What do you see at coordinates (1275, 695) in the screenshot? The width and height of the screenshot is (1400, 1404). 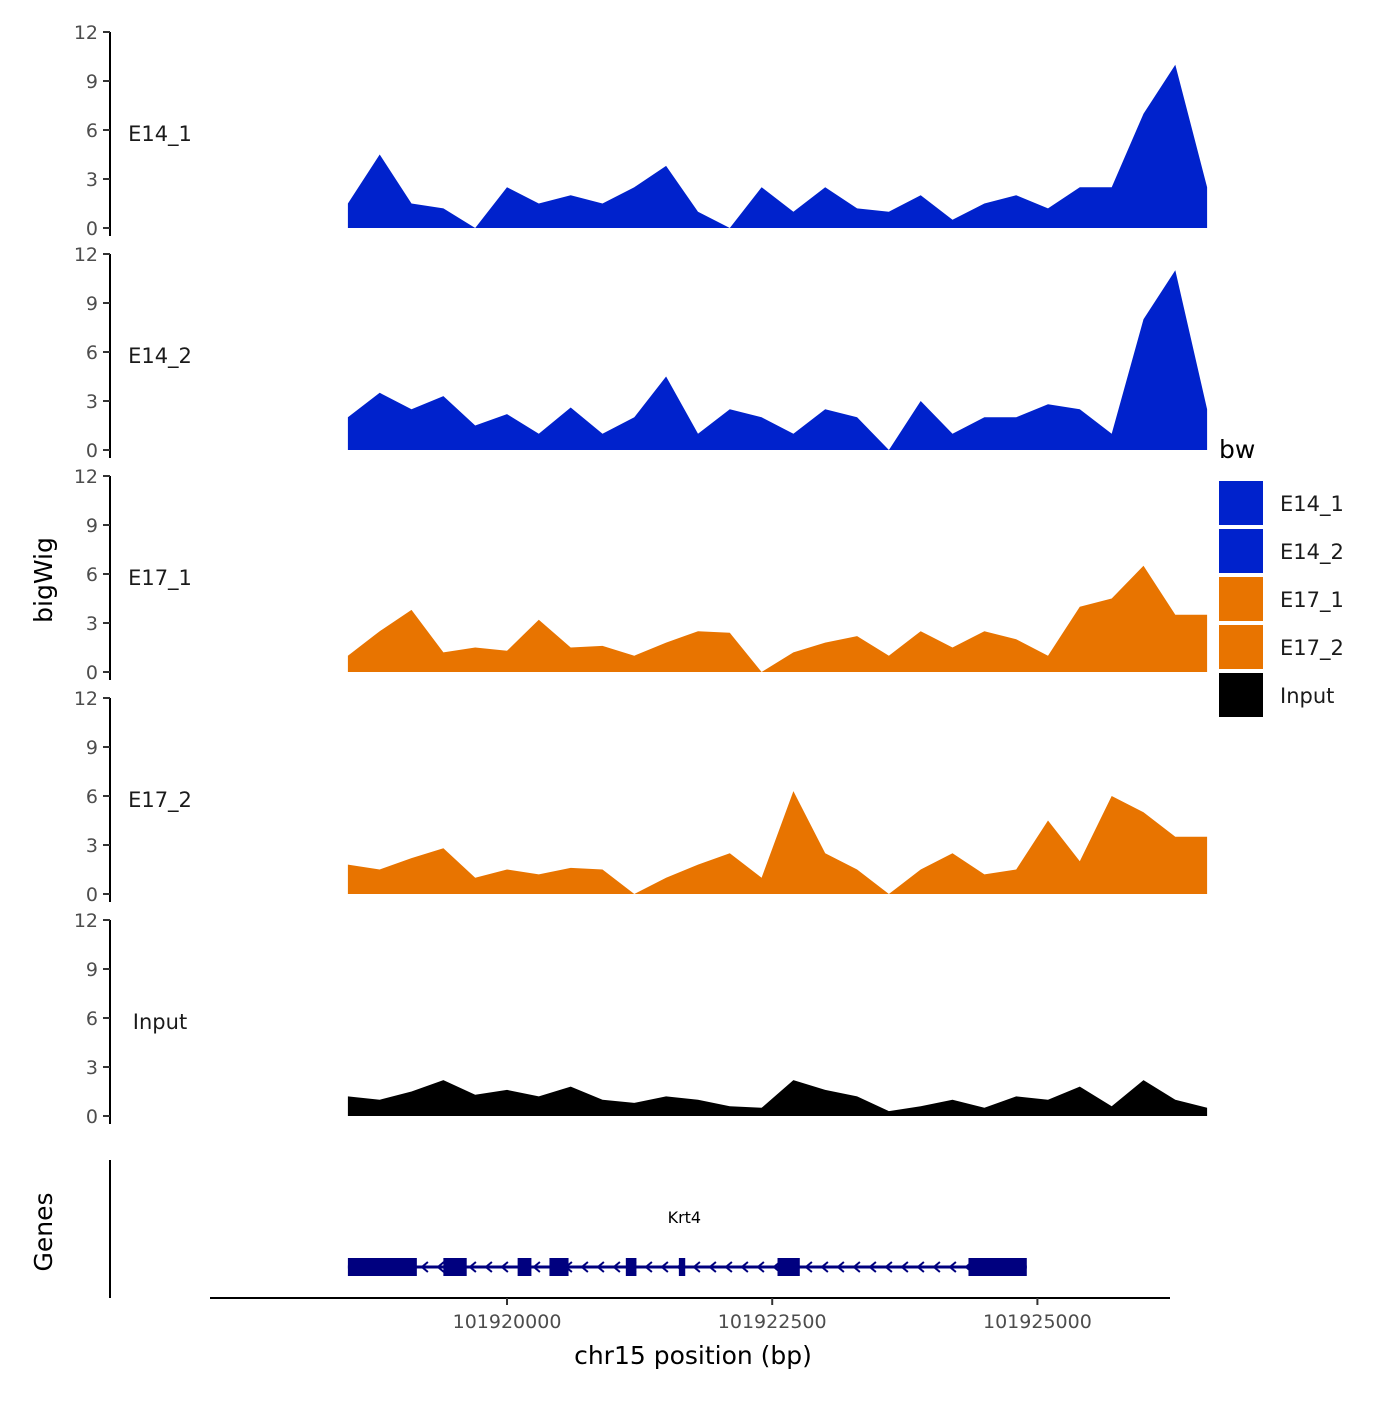 I see `legend-entry: Input` at bounding box center [1275, 695].